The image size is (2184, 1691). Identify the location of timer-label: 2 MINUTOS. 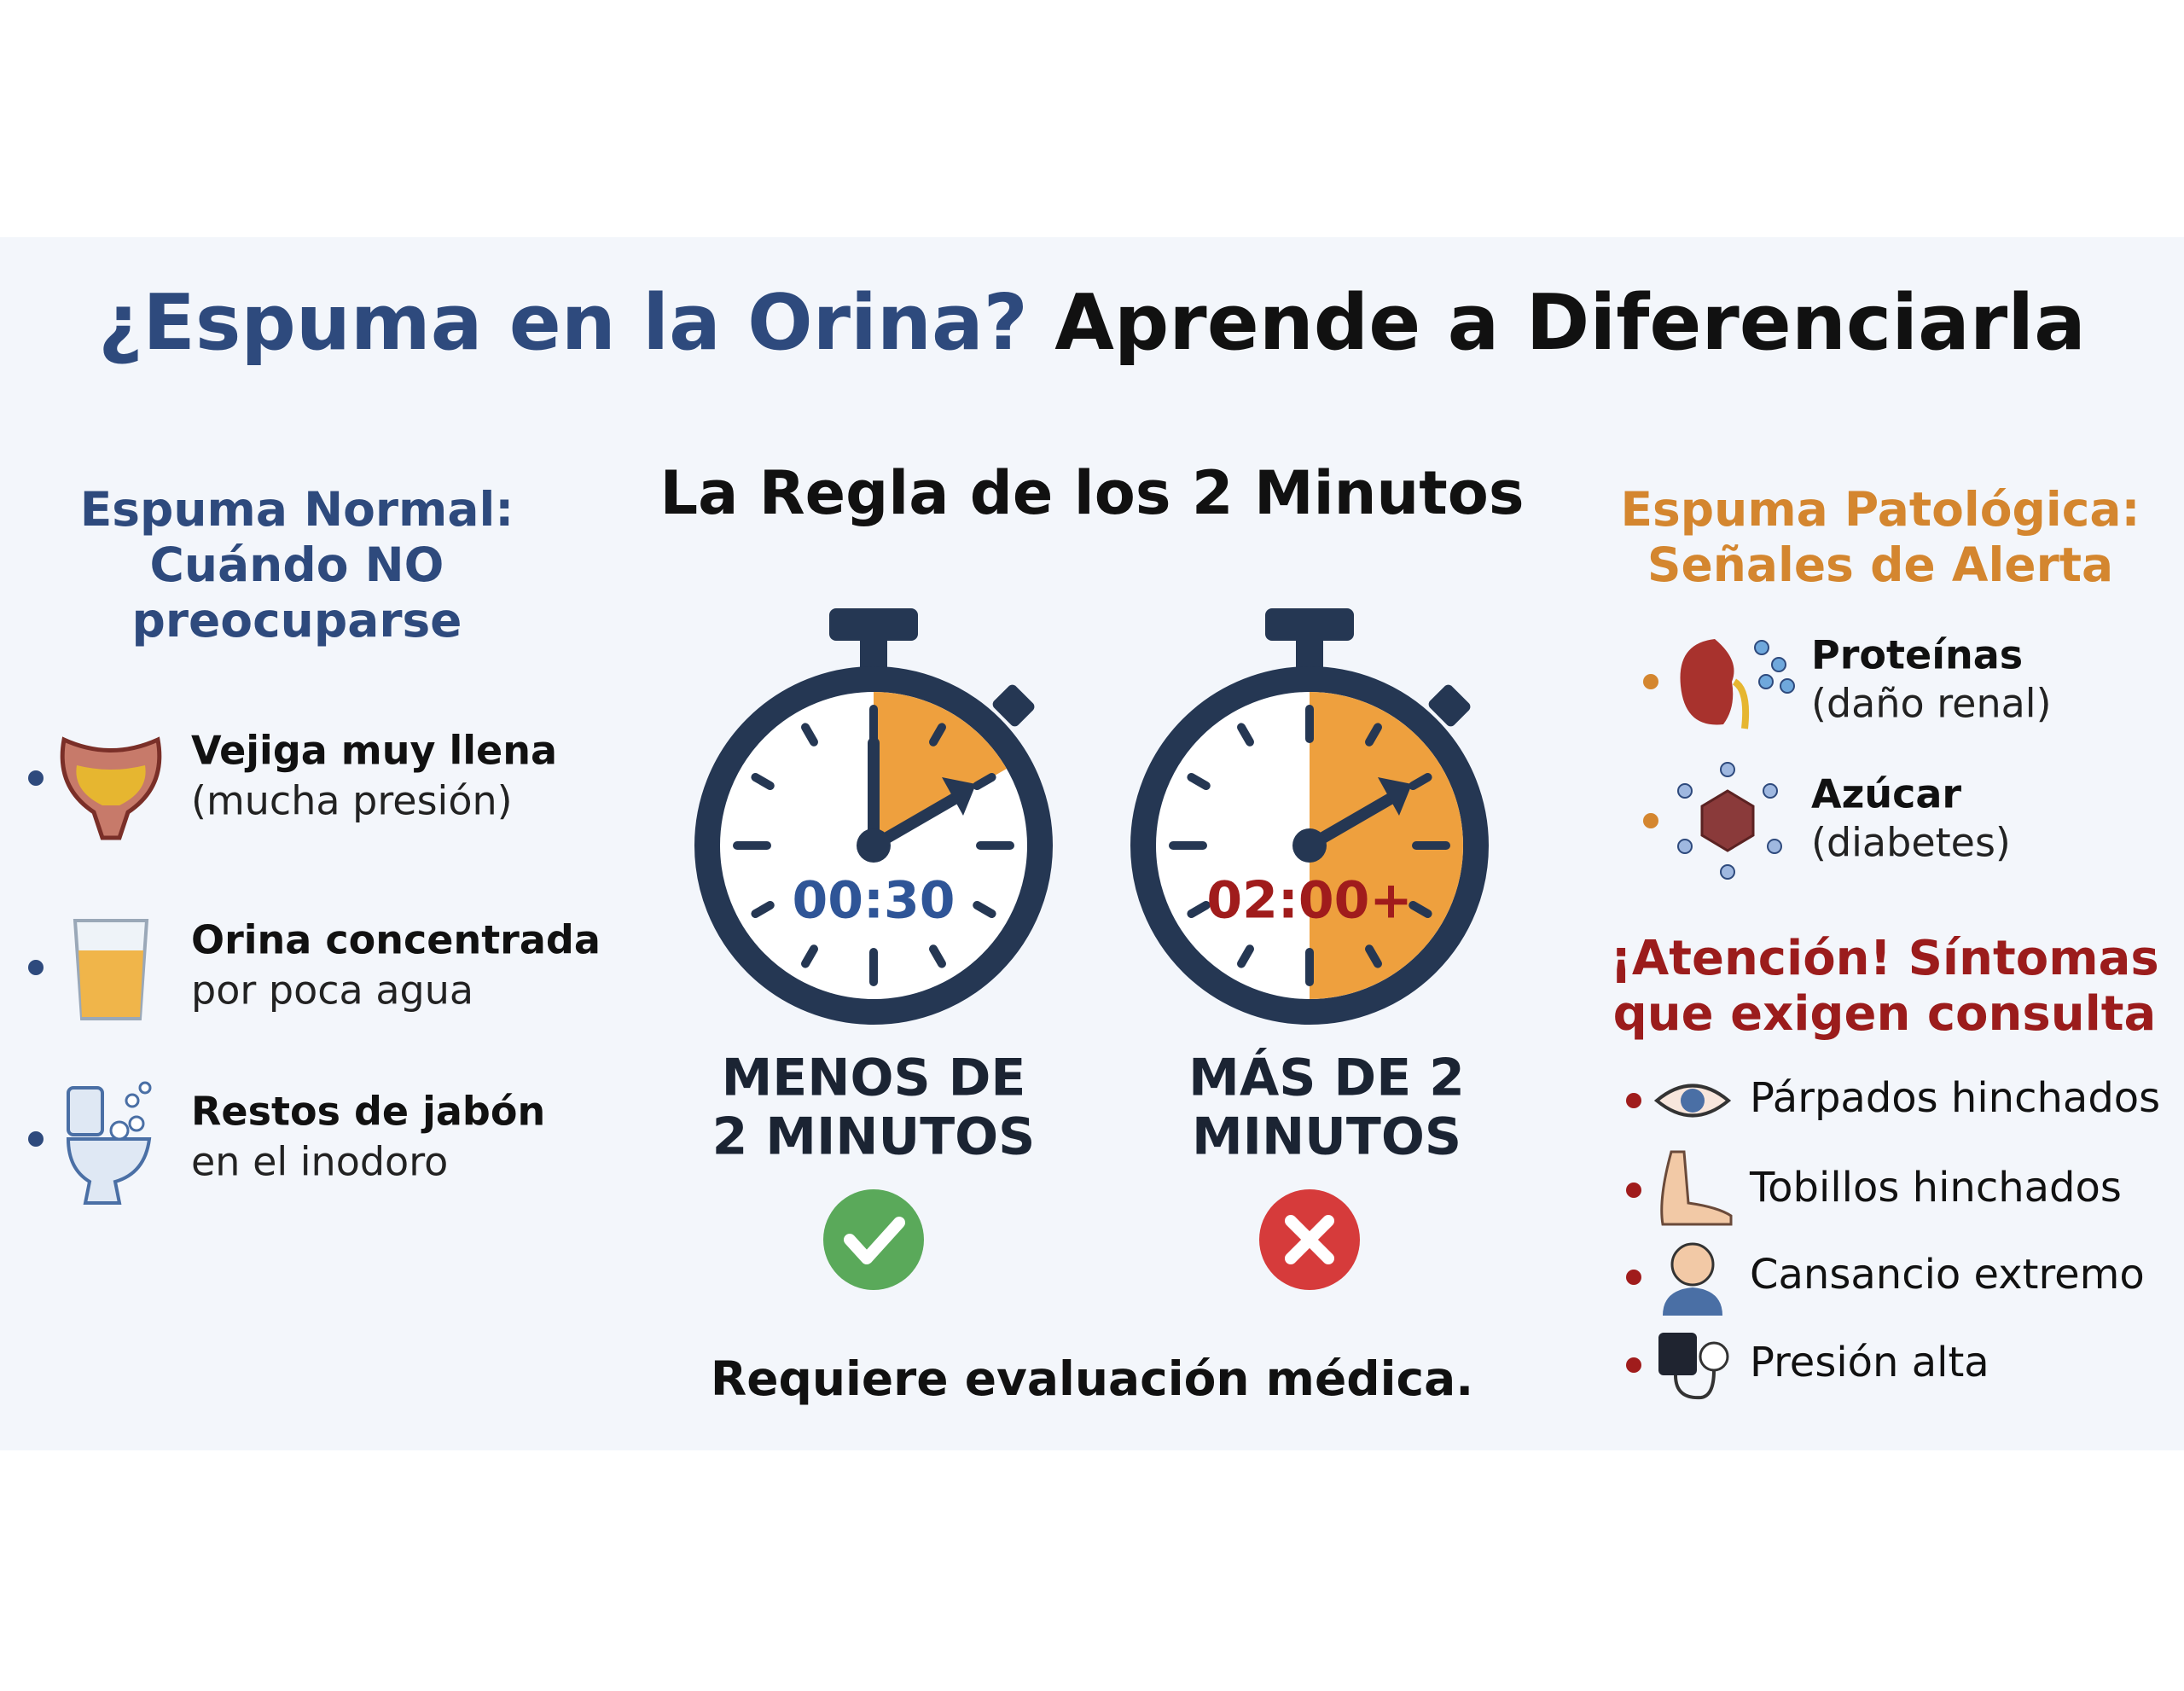
(874, 1137).